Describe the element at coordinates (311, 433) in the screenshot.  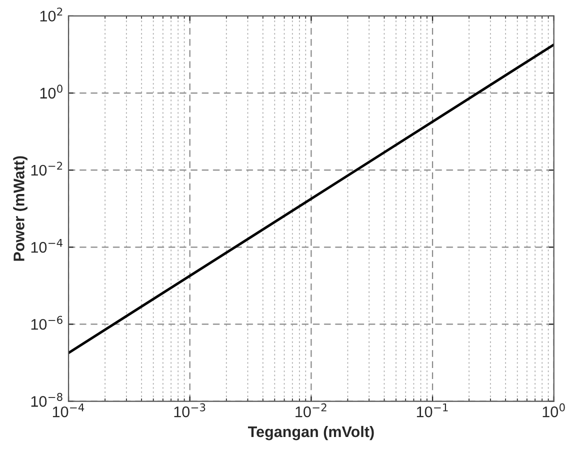
I see `x-axis-title: Tegangan (mVolt)` at that location.